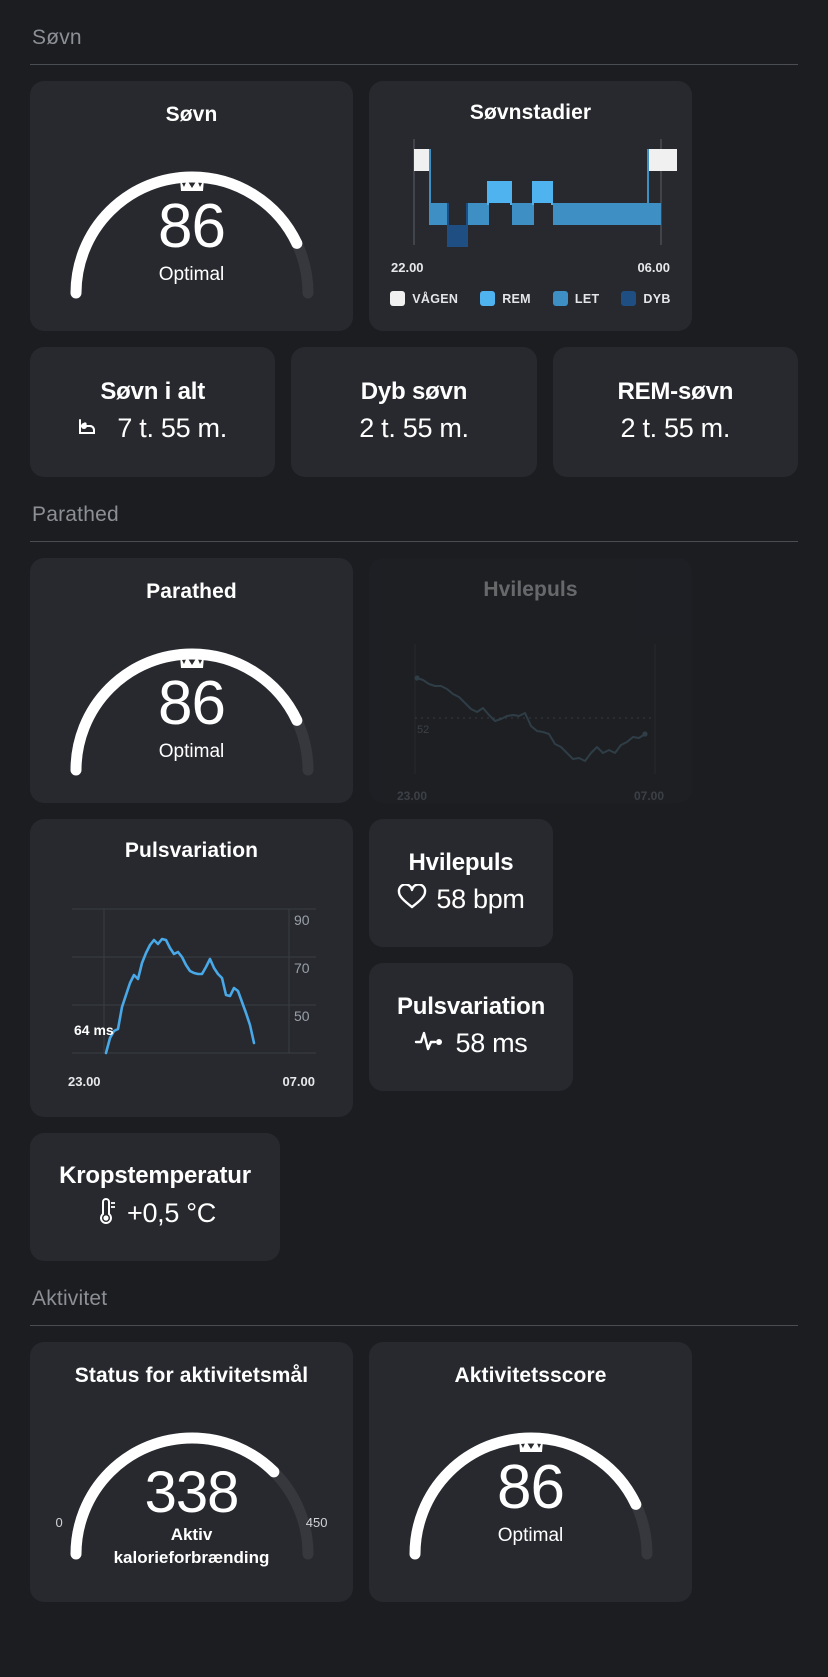  I want to click on sleep-cards-row: Søvn 86 Optimal Søvnstadier, so click(414, 206).